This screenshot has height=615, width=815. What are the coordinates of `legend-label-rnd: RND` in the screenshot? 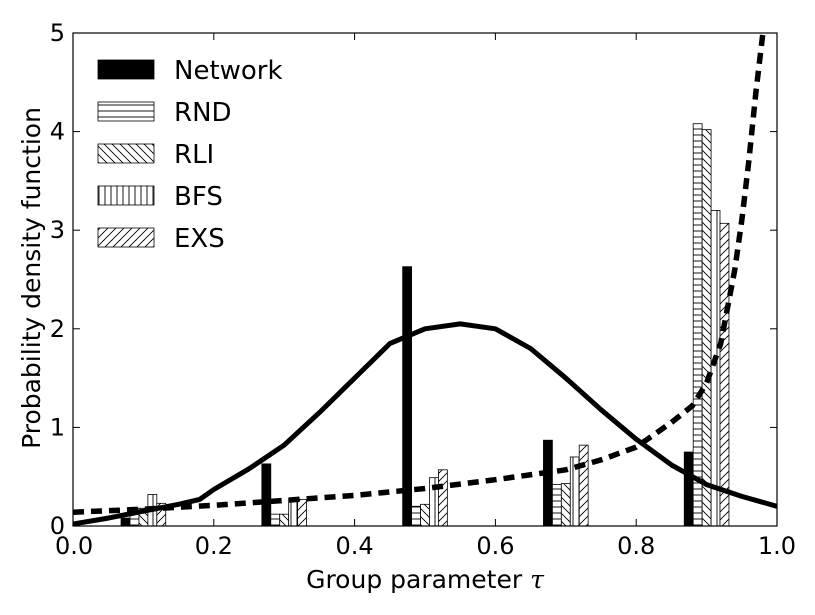 It's located at (203, 113).